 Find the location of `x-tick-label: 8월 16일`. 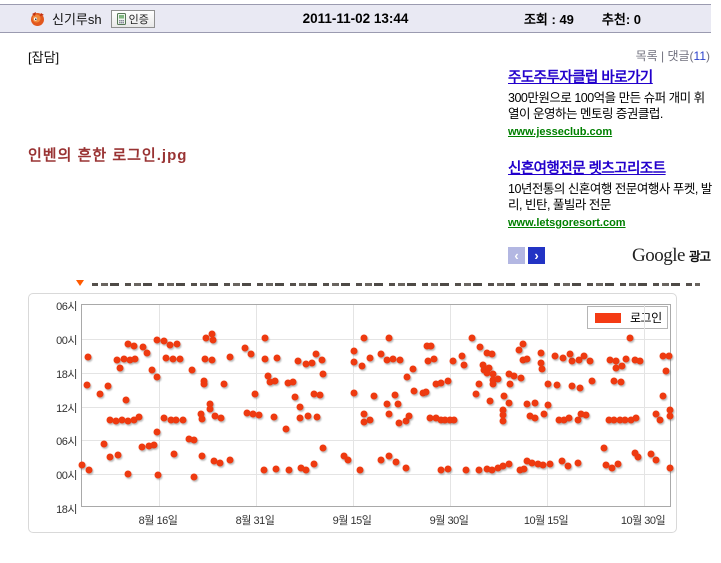

x-tick-label: 8월 16일 is located at coordinates (158, 521).